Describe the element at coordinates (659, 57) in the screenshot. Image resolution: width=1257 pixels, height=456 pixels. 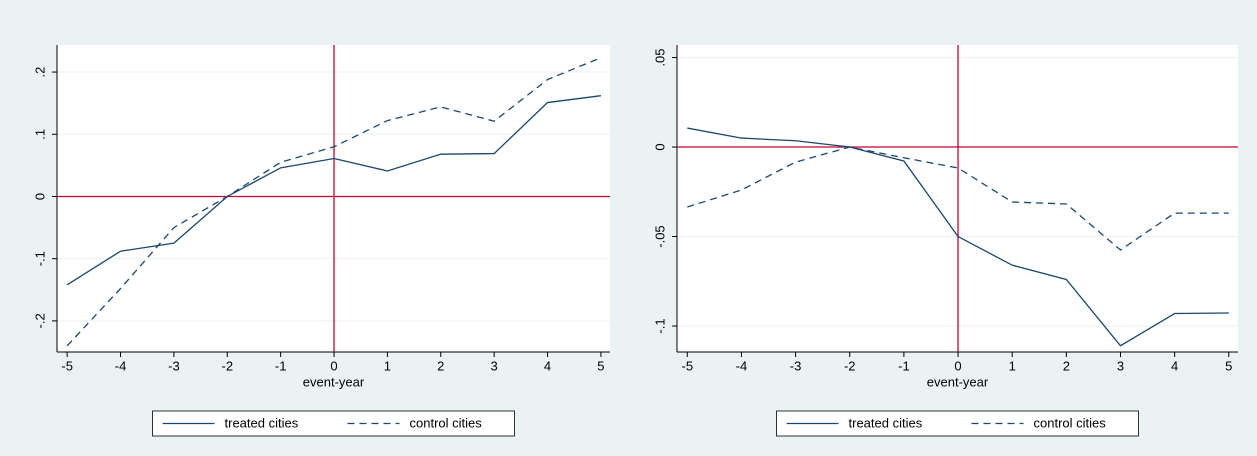
I see `y-tick-label: .05` at that location.